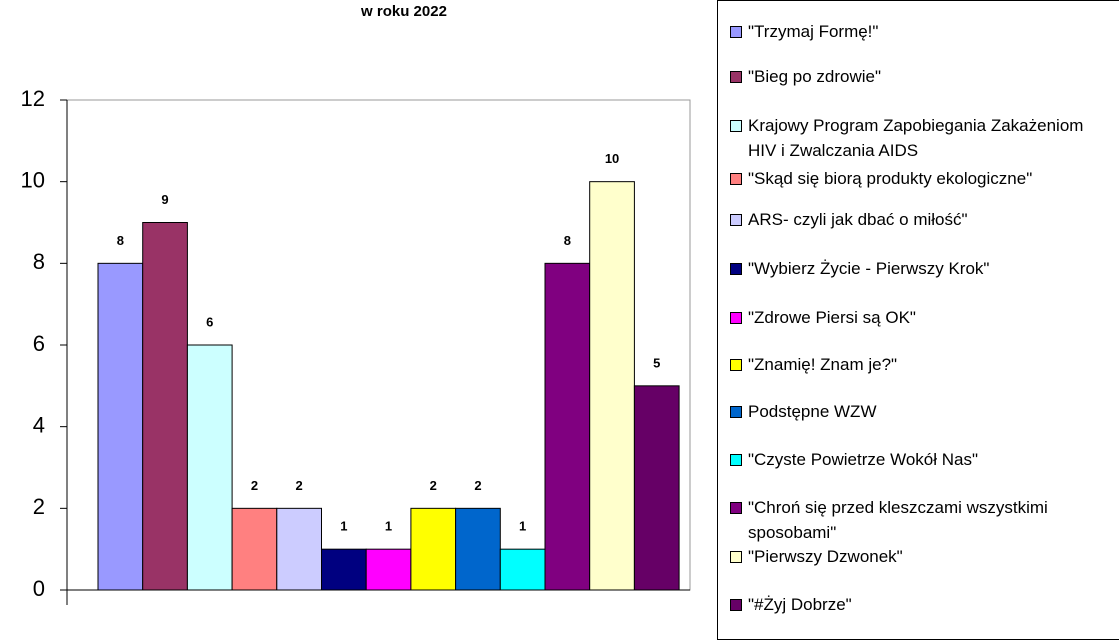 This screenshot has width=1119, height=641. Describe the element at coordinates (812, 411) in the screenshot. I see `legend-label: Podstępne WZW` at that location.